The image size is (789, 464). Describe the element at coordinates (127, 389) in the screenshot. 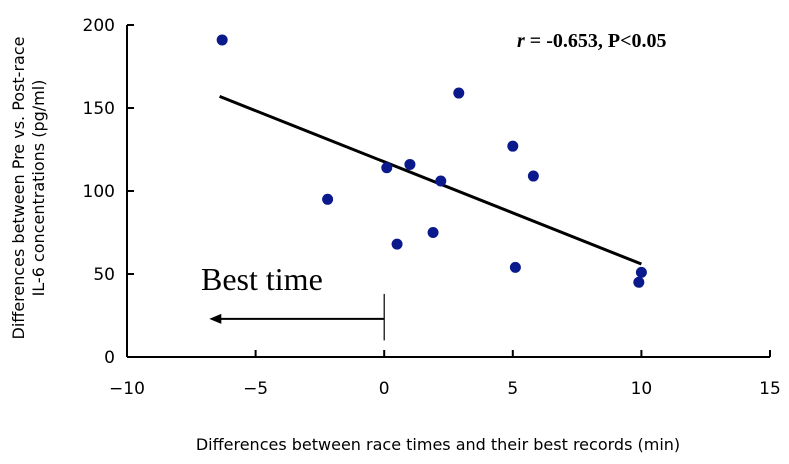

I see `x-tick-label: −10` at that location.